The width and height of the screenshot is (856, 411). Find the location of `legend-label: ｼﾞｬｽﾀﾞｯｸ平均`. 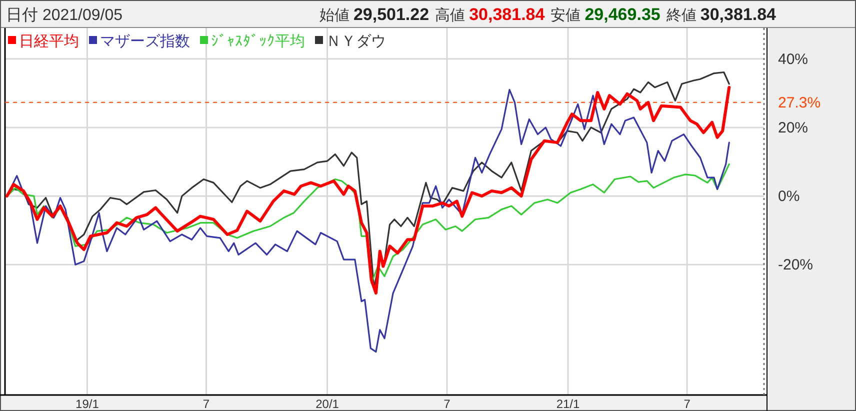

legend-label: ｼﾞｬｽﾀﾞｯｸ平均 is located at coordinates (258, 41).